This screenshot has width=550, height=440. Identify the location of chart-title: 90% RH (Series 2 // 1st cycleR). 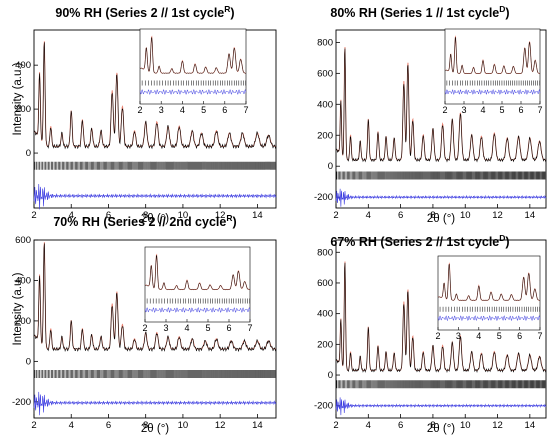
(144, 12).